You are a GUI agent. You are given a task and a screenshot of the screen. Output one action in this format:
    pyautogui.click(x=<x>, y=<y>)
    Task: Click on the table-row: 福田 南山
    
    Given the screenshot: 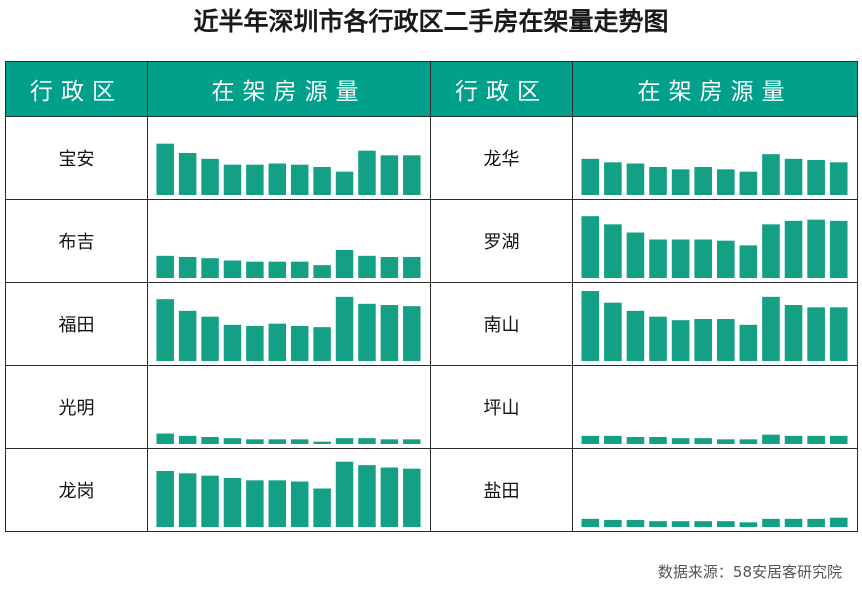 What is the action you would take?
    pyautogui.click(x=431, y=324)
    